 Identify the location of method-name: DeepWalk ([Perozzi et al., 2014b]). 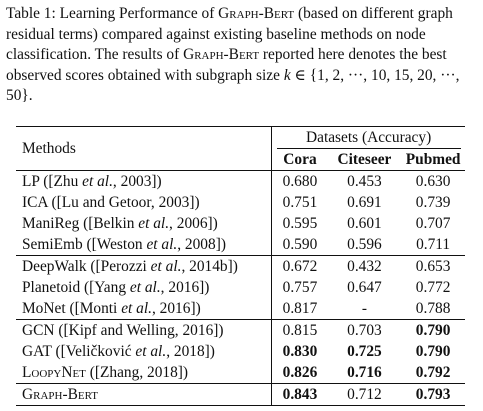
(144, 266).